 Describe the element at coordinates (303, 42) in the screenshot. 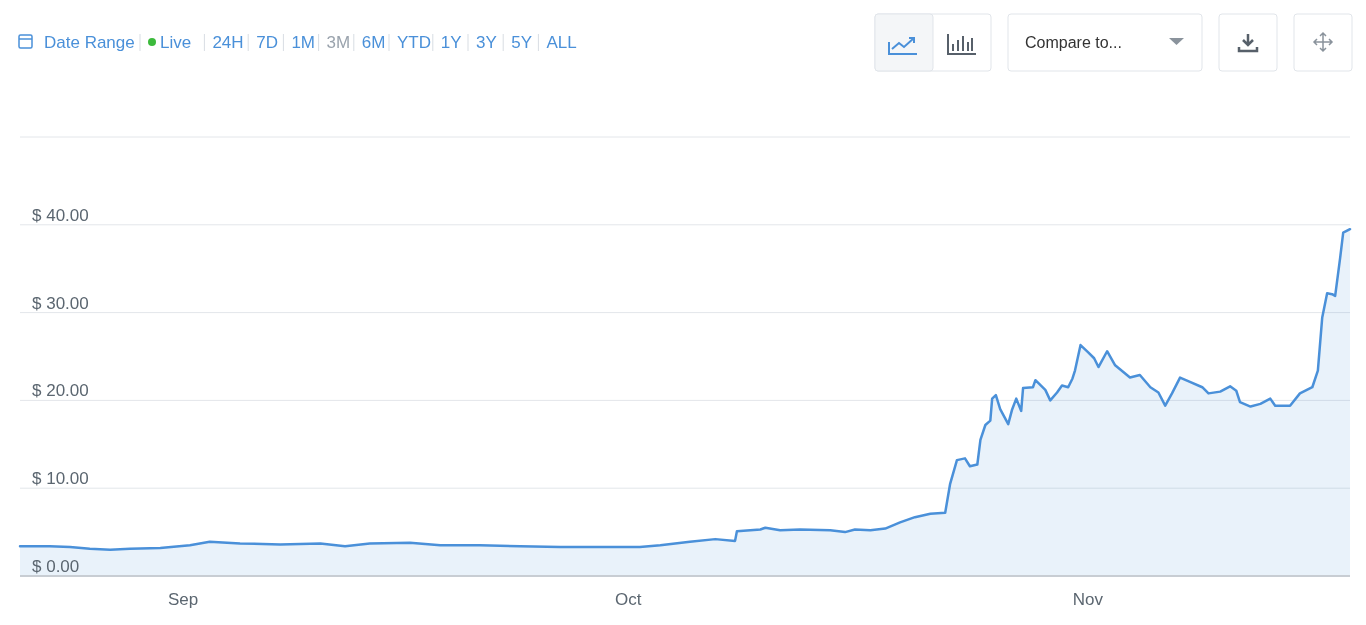

I see `text: 1M` at that location.